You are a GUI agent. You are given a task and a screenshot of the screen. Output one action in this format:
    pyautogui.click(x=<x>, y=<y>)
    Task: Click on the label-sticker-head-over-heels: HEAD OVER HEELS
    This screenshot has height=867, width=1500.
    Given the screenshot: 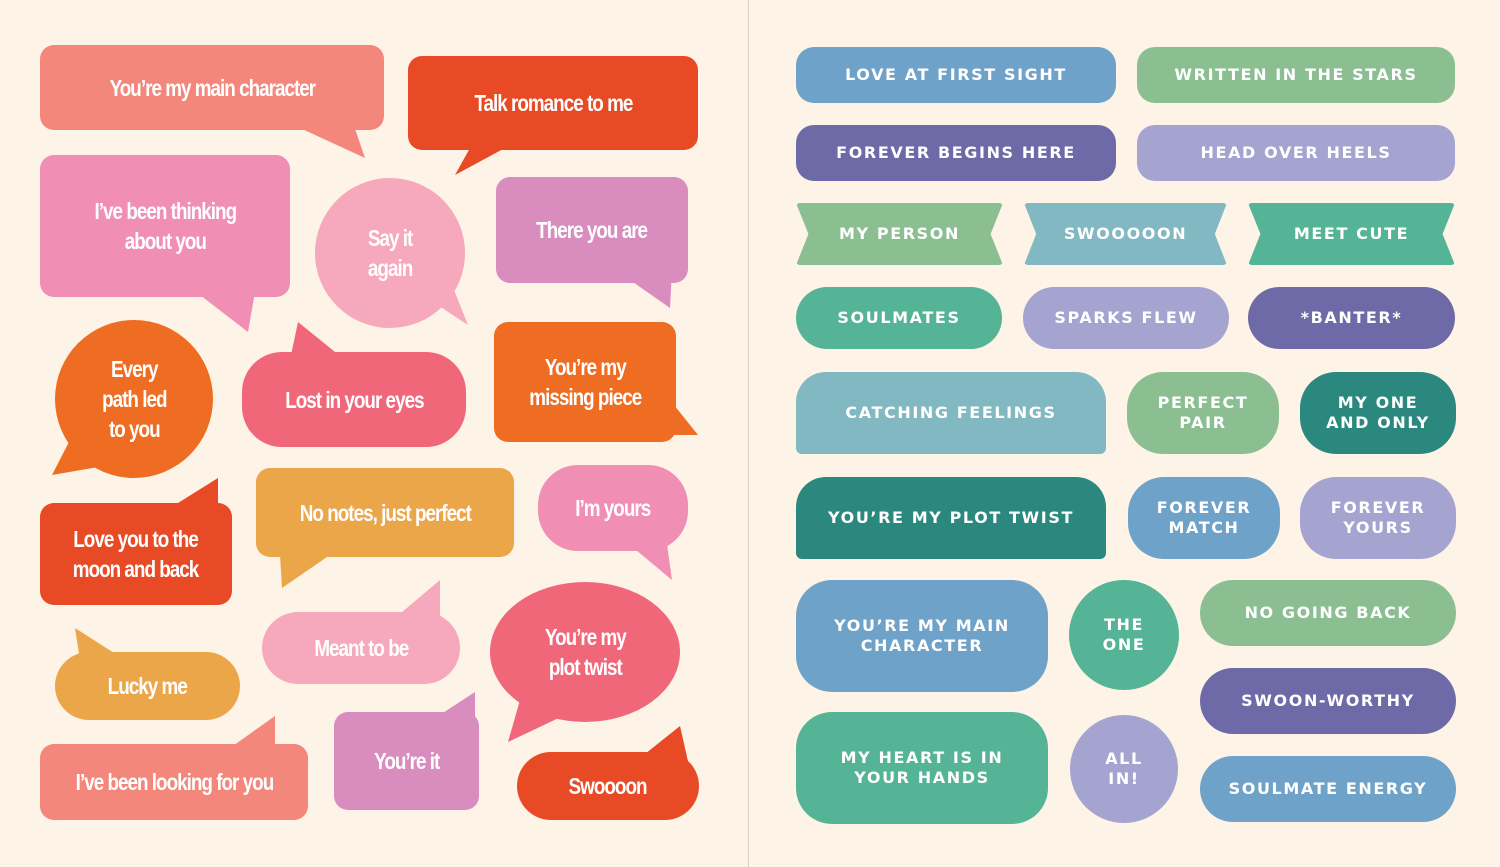 What is the action you would take?
    pyautogui.click(x=1296, y=153)
    